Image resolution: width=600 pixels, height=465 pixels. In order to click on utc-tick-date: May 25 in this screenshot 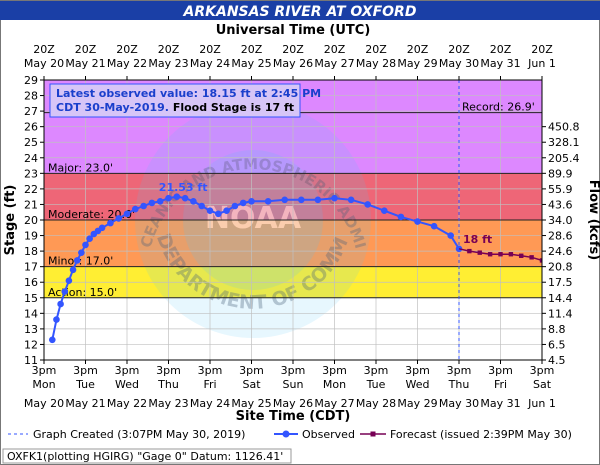, I will do `click(251, 63)`.